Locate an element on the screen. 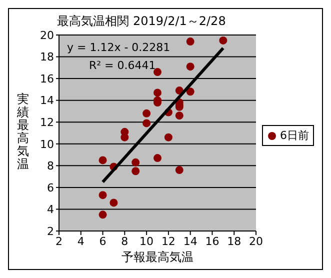  x-tick-label: 12 is located at coordinates (168, 241).